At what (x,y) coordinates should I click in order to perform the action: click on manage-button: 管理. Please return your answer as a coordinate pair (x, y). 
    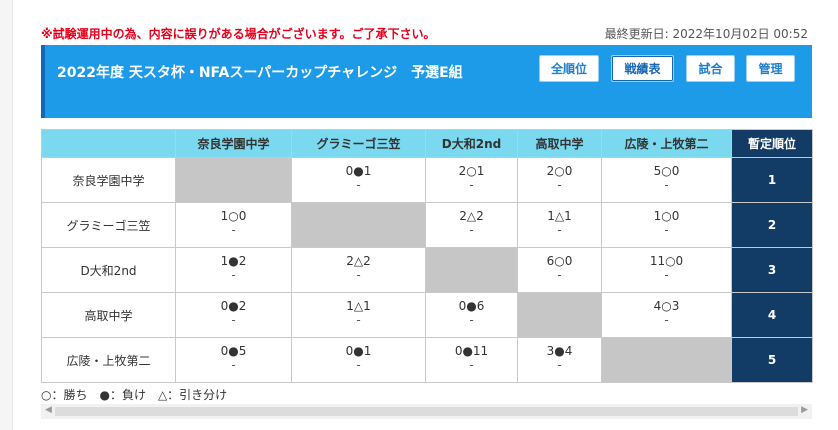
    Looking at the image, I should click on (770, 68).